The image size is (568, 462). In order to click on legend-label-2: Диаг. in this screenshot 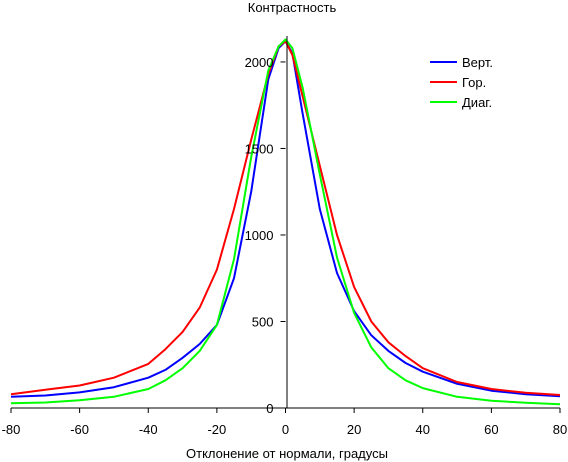, I will do `click(477, 102)`.